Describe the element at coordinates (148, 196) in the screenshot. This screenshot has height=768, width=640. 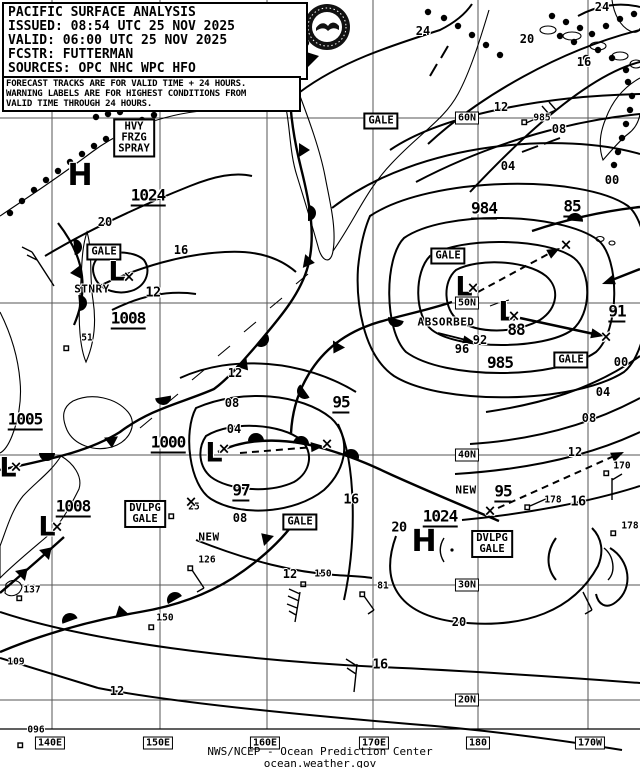
I see `pressure-value-label: 1024` at that location.